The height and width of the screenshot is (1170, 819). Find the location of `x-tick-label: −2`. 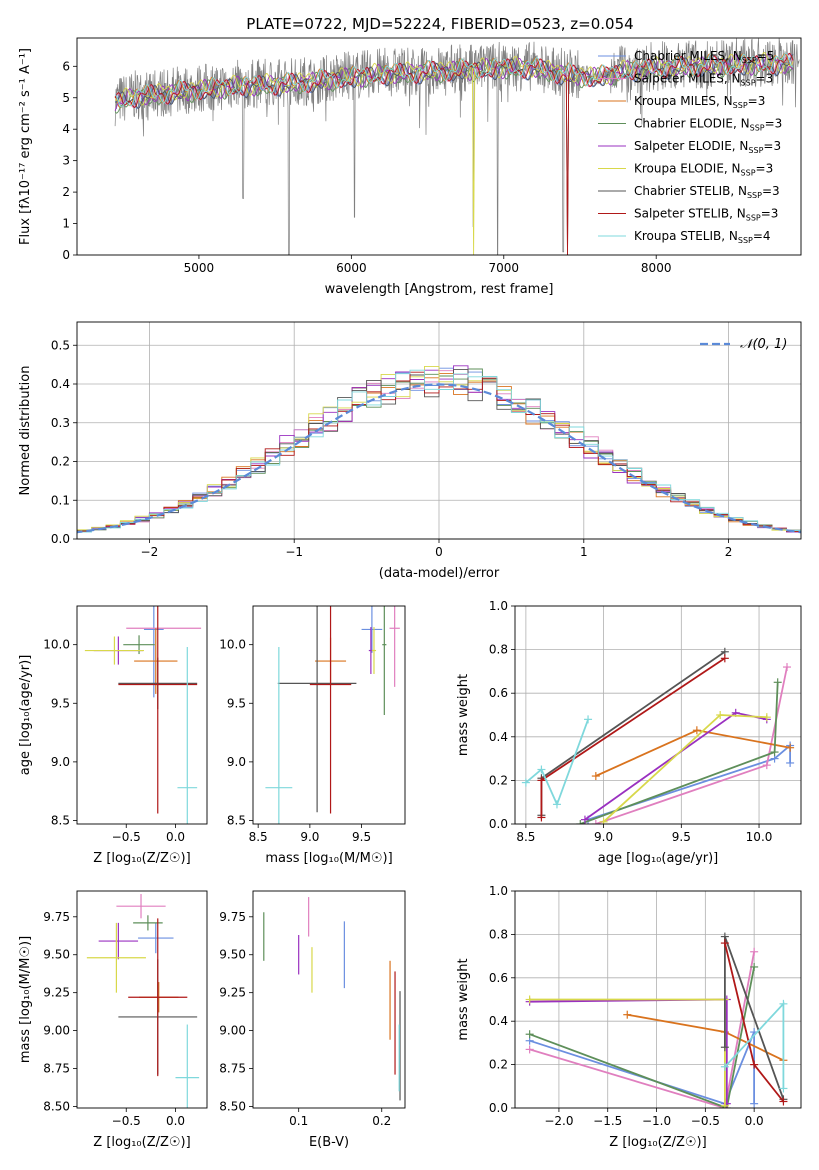

x-tick-label: −2 is located at coordinates (150, 552).